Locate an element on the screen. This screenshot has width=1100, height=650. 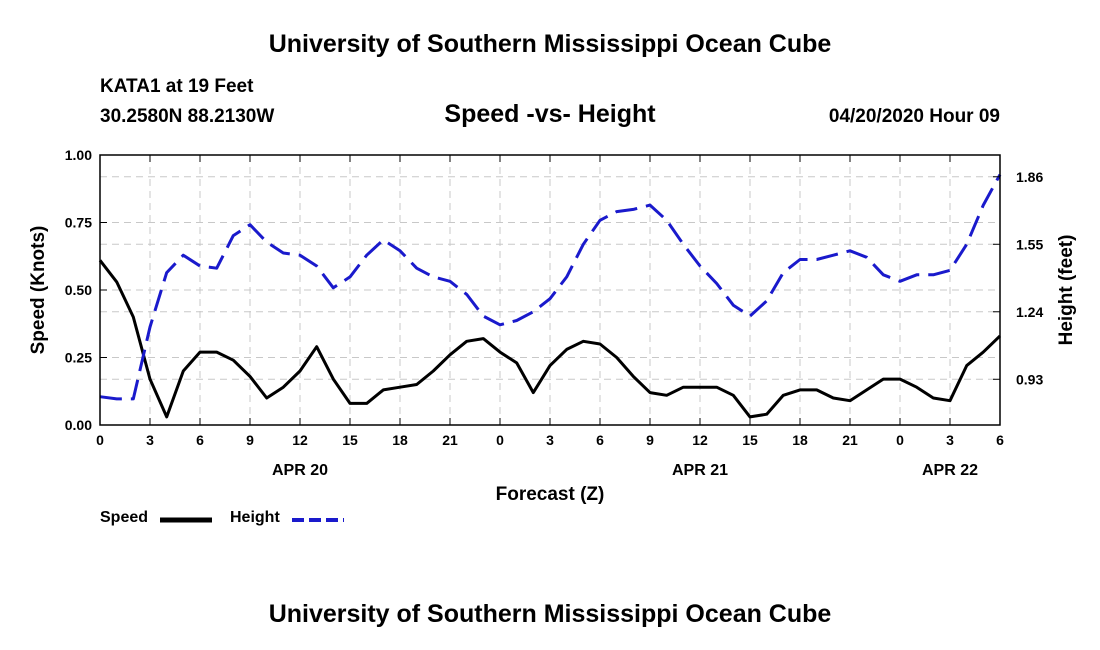
station-label: KATA1 at 19 Feet is located at coordinates (177, 86).